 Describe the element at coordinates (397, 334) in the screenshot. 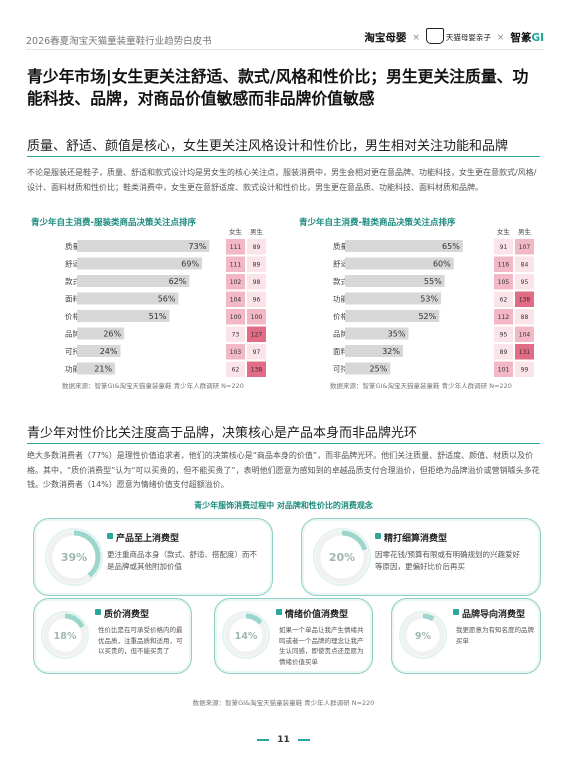

I see `footwear-value-label: 35%` at that location.